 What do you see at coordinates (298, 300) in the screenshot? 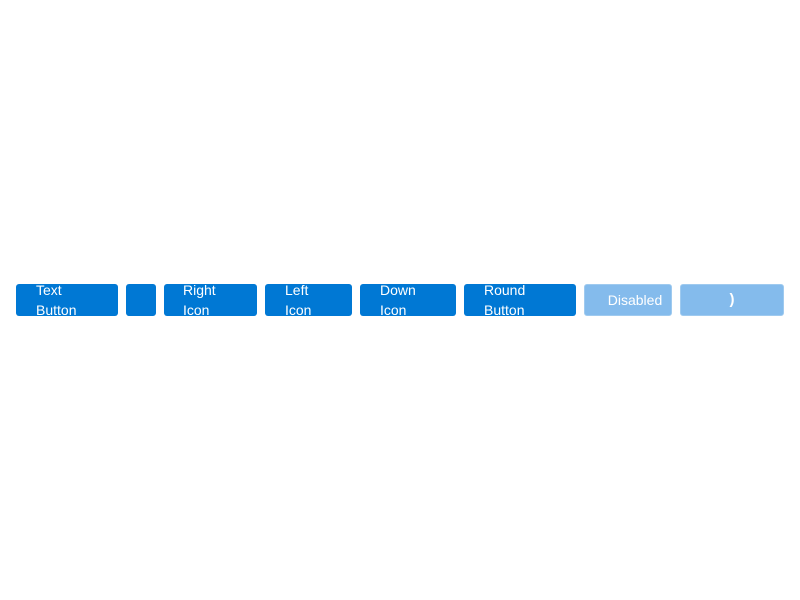
I see `left-icon-button-label: Left Icon` at bounding box center [298, 300].